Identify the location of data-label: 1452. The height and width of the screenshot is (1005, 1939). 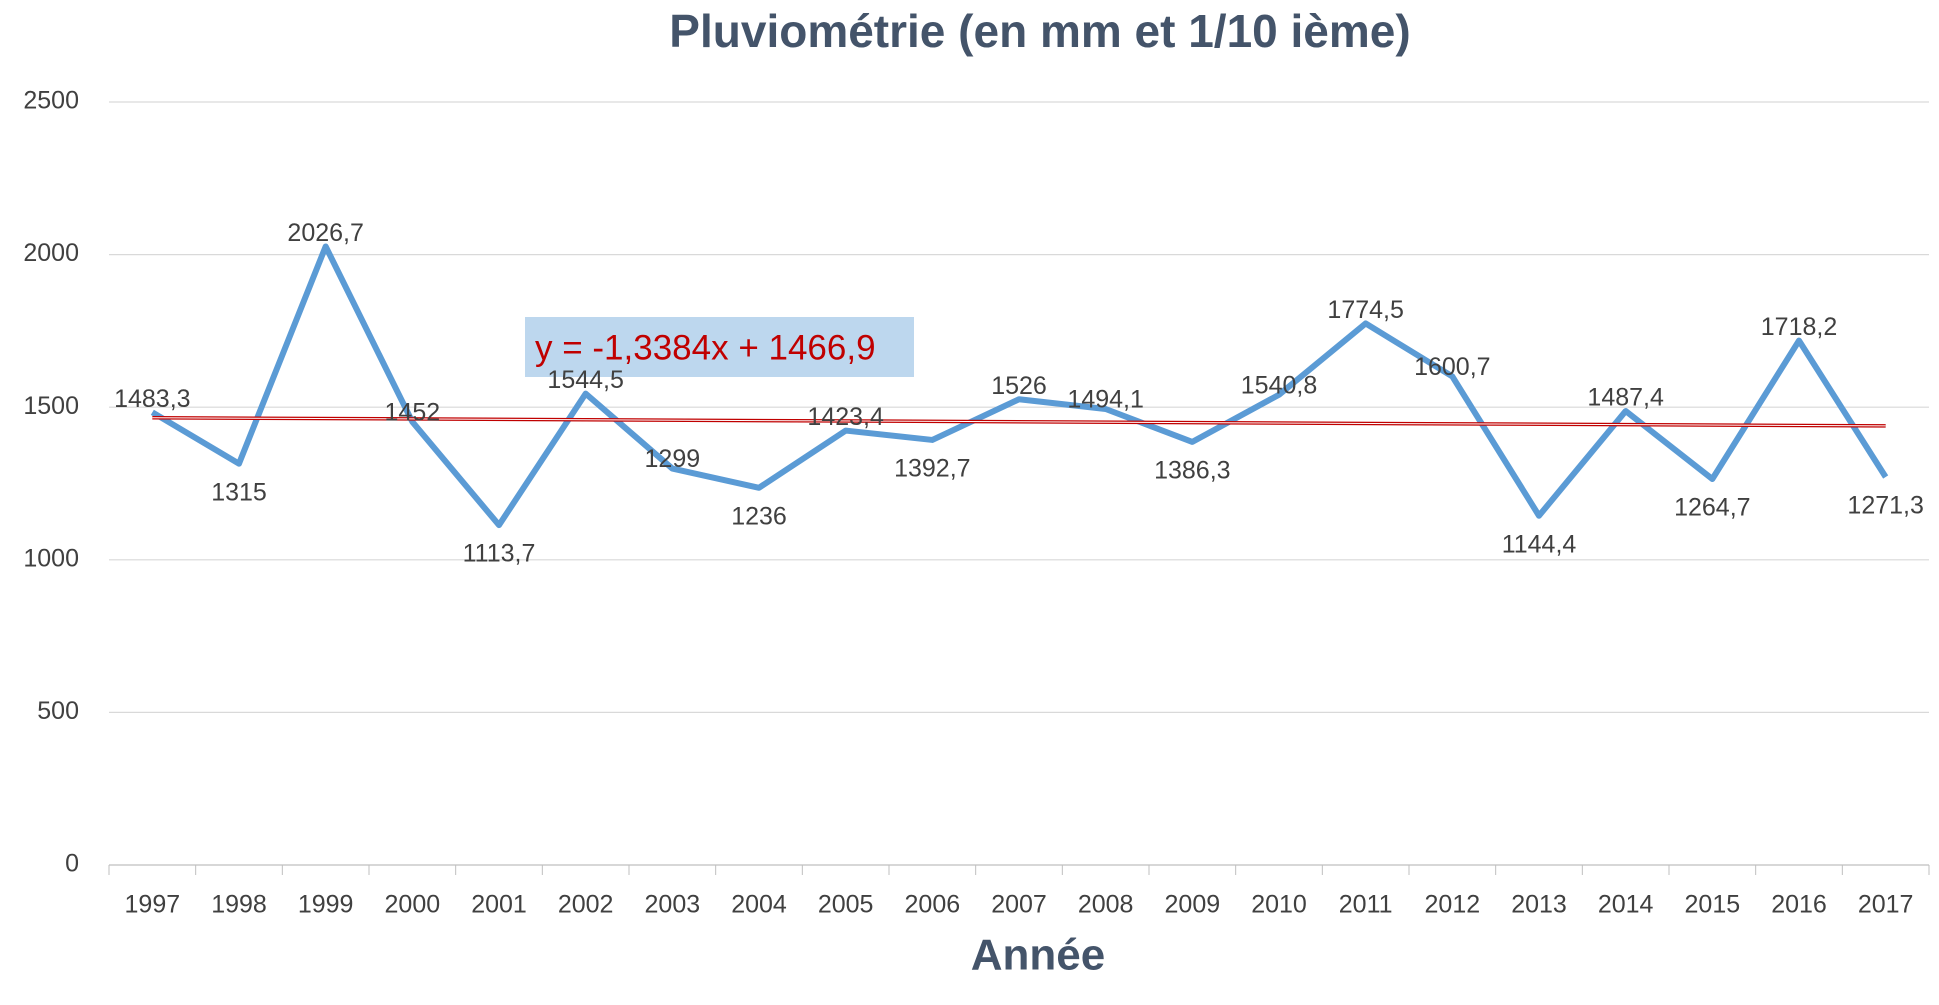
(413, 412).